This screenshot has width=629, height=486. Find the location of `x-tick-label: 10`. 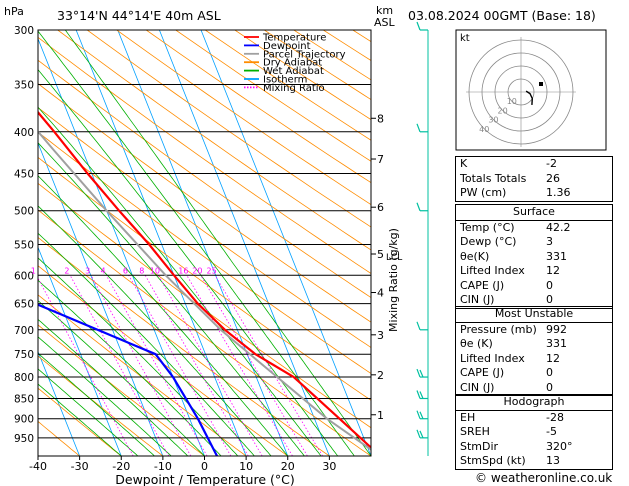

x-tick-label: 10 is located at coordinates (246, 466).